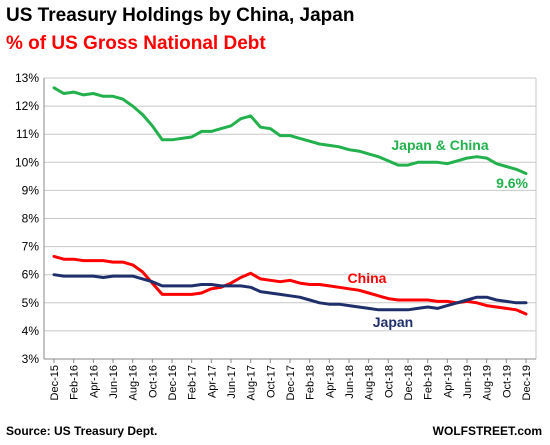 This screenshot has width=550, height=445. What do you see at coordinates (429, 382) in the screenshot?
I see `x-tick-label: Feb-19` at bounding box center [429, 382].